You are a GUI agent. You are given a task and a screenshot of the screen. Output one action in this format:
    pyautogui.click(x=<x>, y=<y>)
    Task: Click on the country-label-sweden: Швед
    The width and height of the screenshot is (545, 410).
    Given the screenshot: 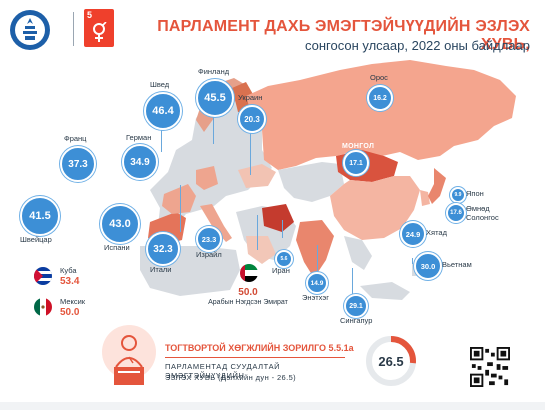 What is the action you would take?
    pyautogui.click(x=160, y=84)
    